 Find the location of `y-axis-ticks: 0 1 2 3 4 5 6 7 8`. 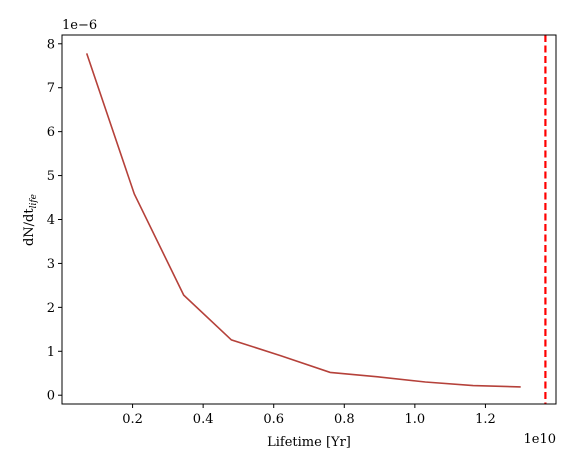

y-axis-ticks: 0 1 2 3 4 5 6 7 8 is located at coordinates (54, 220).